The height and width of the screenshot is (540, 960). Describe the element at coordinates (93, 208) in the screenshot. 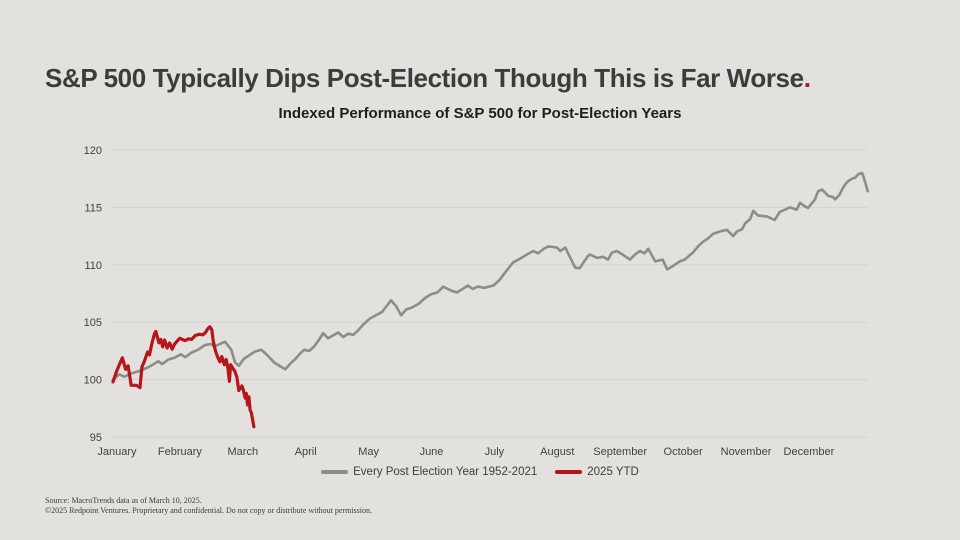

I see `y-axis-tick-115: 115` at that location.